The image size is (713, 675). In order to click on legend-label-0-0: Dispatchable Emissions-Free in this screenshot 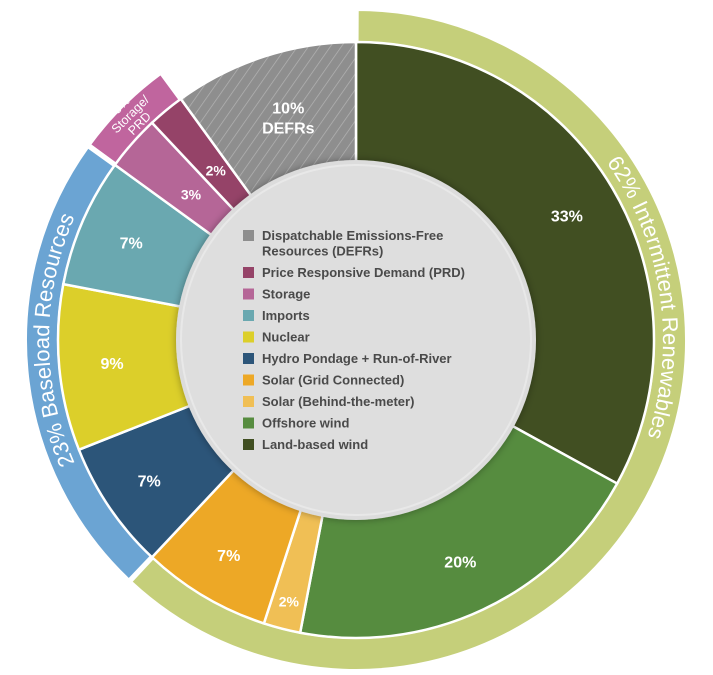, I will do `click(352, 235)`.